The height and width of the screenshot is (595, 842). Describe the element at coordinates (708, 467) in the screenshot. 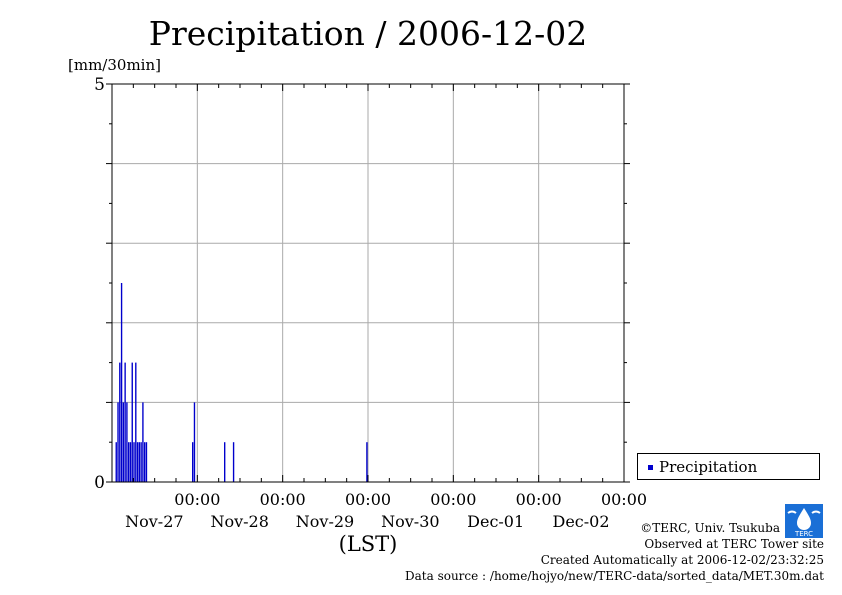

I see `legend-label: Precipitation` at that location.